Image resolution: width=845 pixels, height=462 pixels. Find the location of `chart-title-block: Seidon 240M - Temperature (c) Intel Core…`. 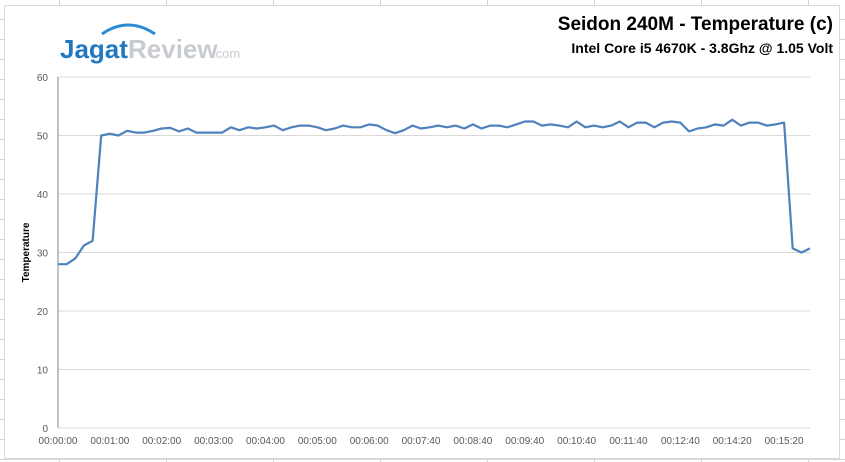

chart-title-block: Seidon 240M - Temperature (c) Intel Core… is located at coordinates (695, 35).